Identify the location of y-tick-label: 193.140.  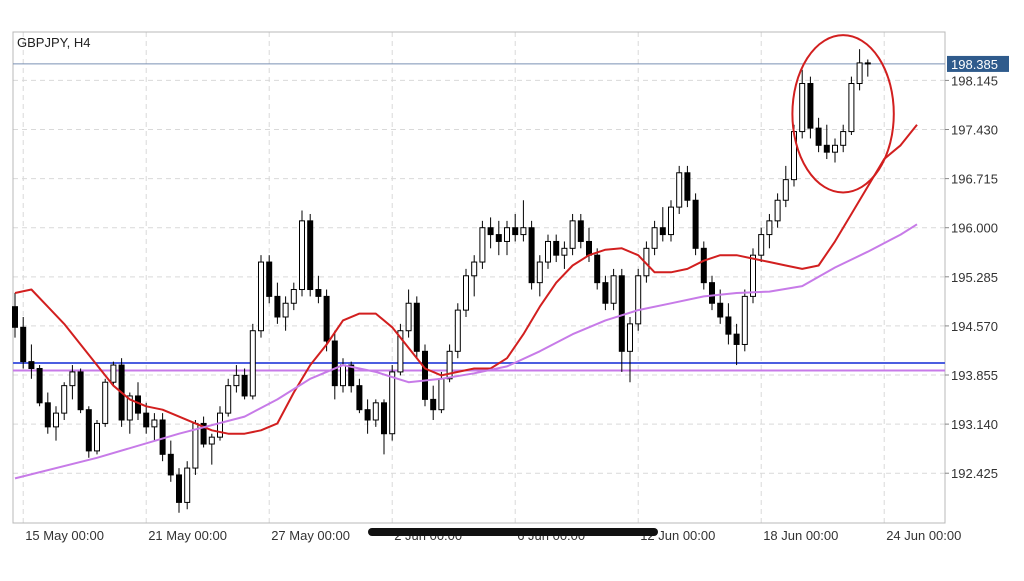
(974, 424).